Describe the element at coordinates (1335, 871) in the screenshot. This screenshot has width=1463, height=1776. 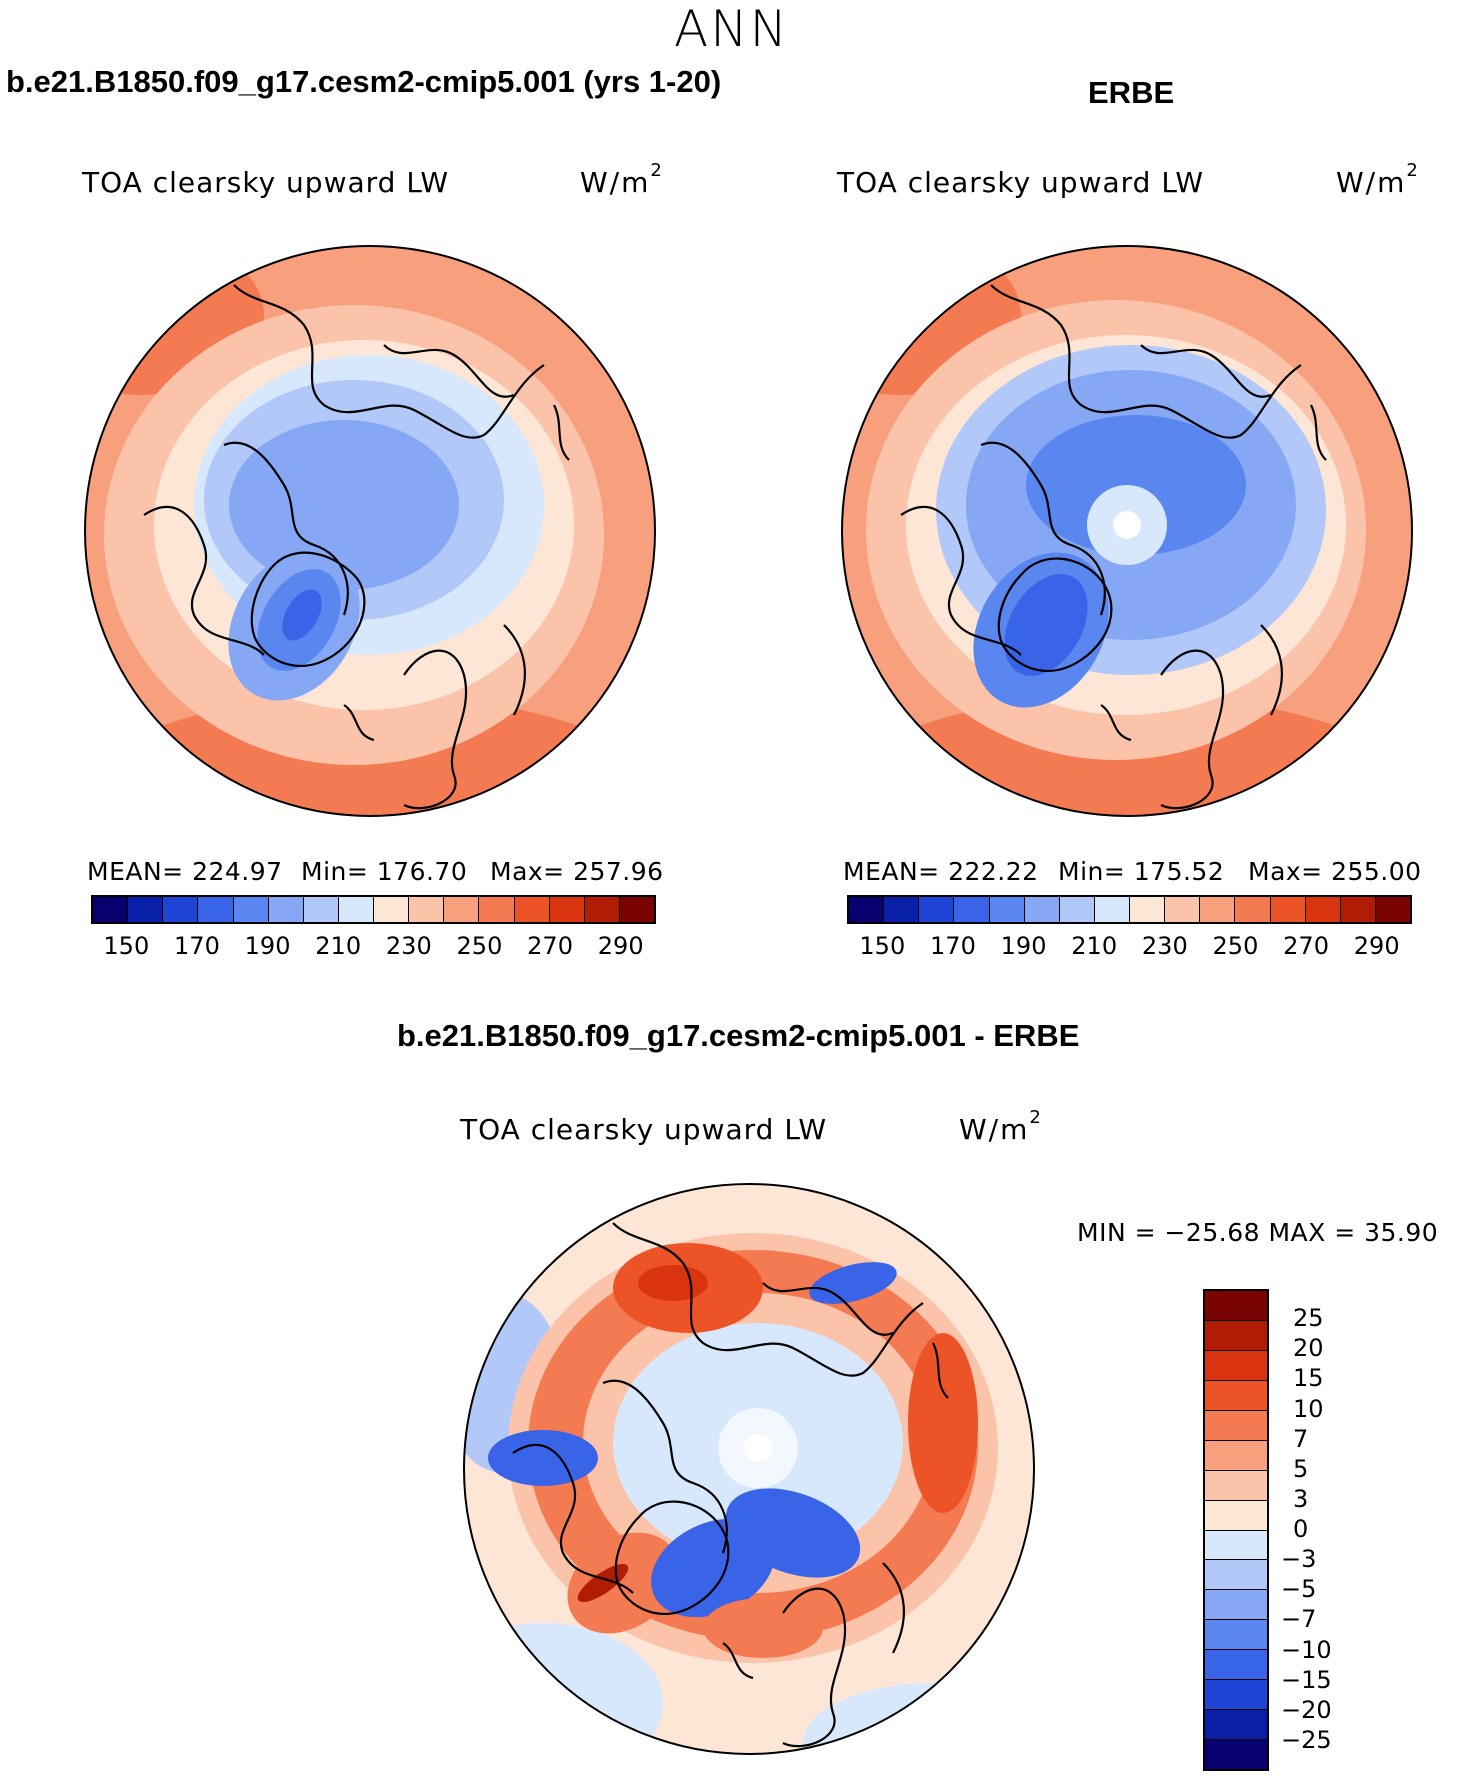
I see `obs-max-stat: Max= 255.00` at that location.